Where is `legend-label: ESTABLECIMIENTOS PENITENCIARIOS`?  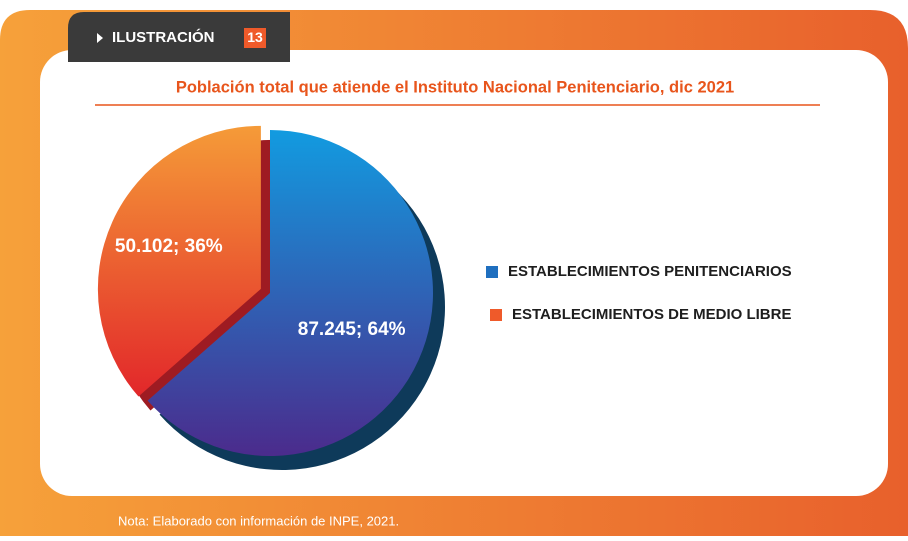
legend-label: ESTABLECIMIENTOS PENITENCIARIOS is located at coordinates (650, 271).